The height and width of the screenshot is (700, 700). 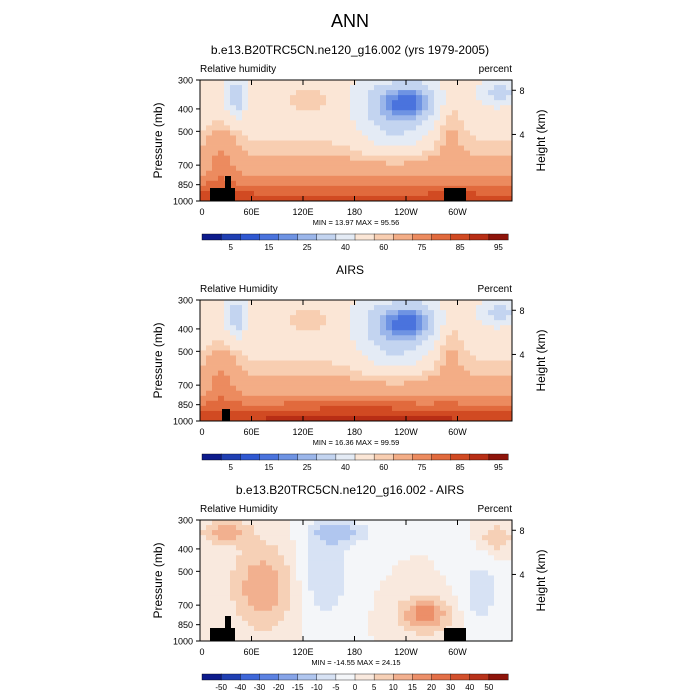 I want to click on panel-variable-label: Relative humidity, so click(x=238, y=69).